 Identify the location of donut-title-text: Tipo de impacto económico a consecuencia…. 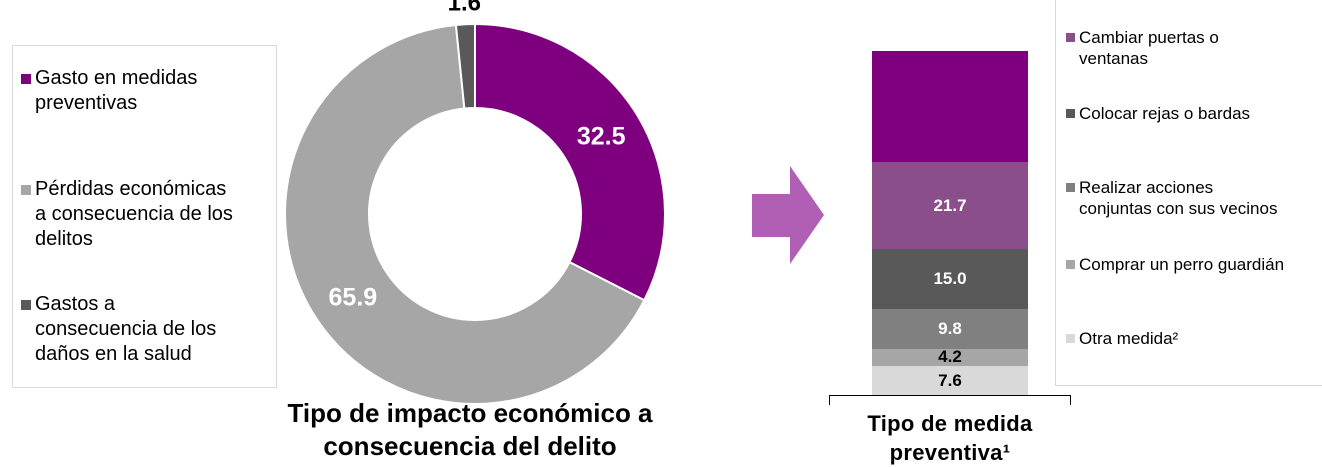
(470, 429).